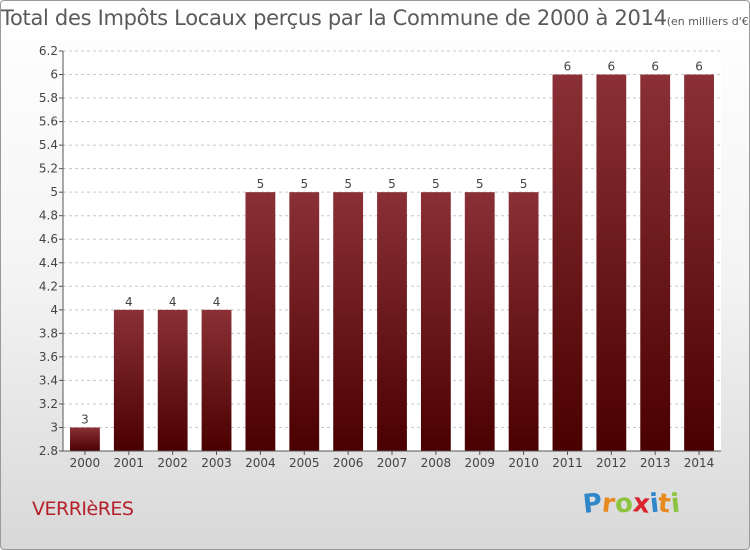  Describe the element at coordinates (260, 463) in the screenshot. I see `x-tick-label: 2004` at that location.